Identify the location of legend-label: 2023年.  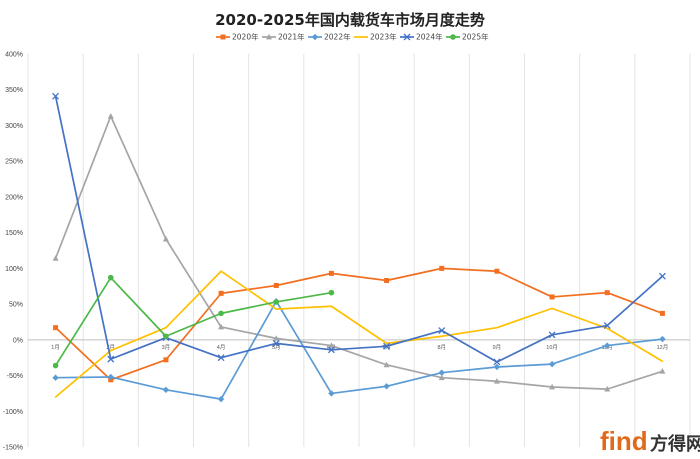
(383, 37).